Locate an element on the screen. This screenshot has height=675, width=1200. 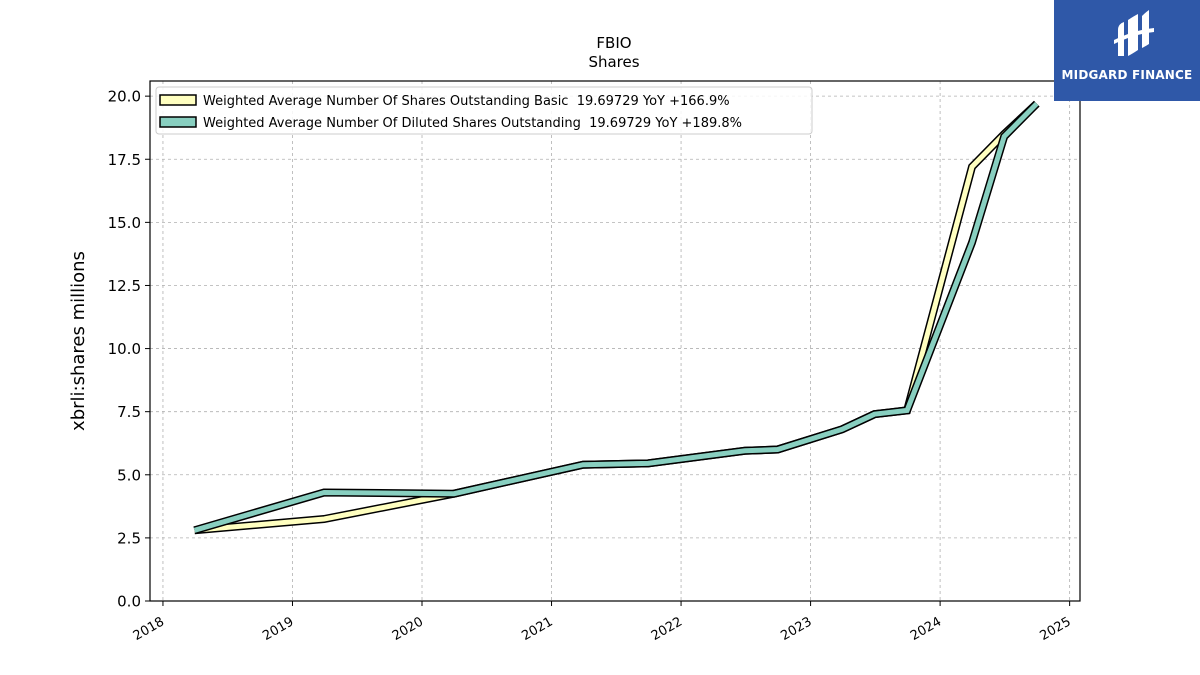
chart-subtitle: Shares is located at coordinates (613, 62).